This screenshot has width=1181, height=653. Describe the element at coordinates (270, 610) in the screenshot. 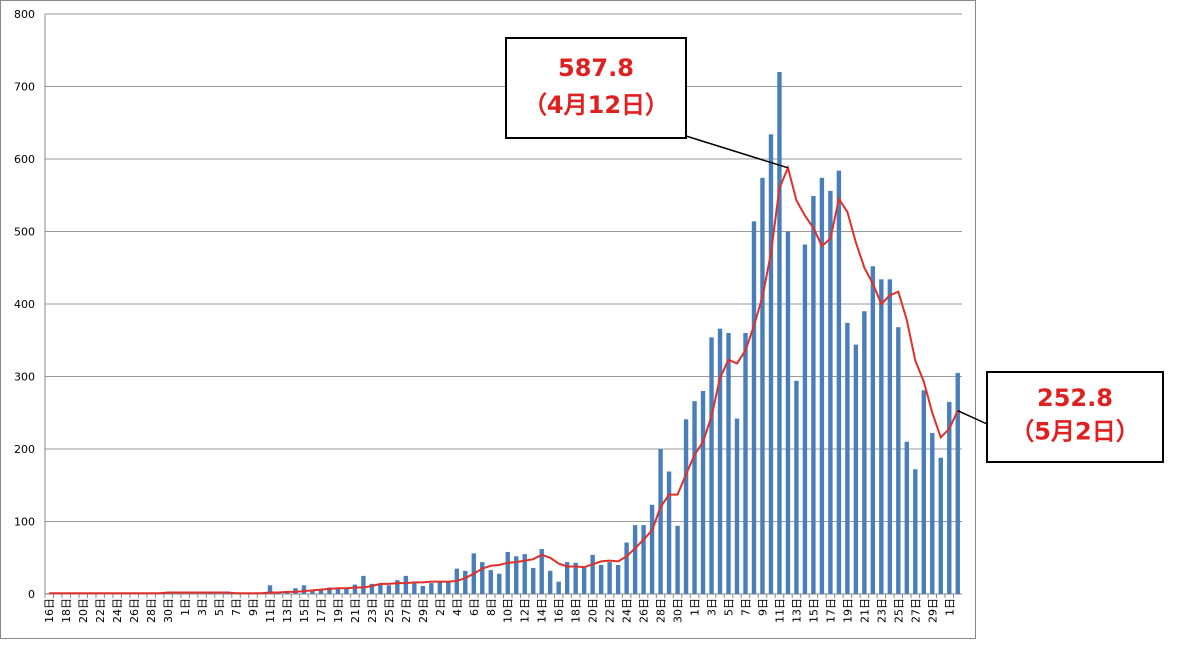

I see `x-tick-label: 11日` at that location.